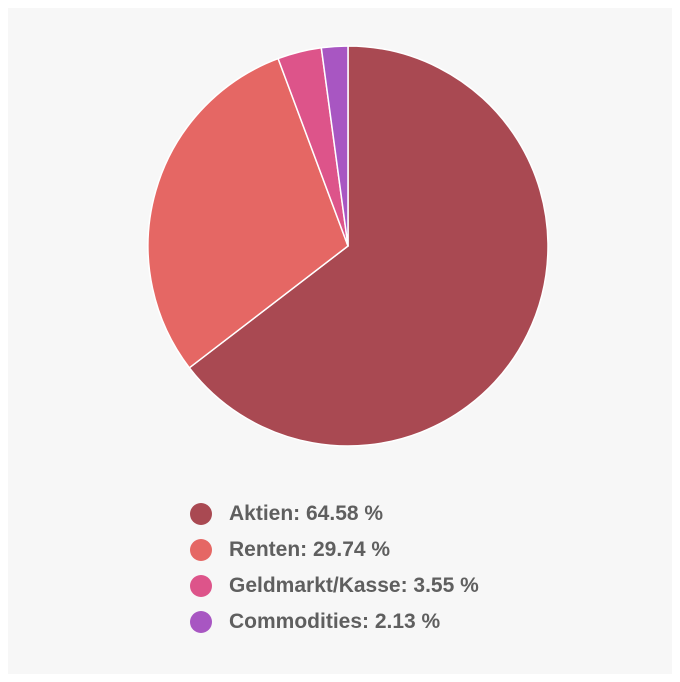  Describe the element at coordinates (201, 622) in the screenshot. I see `legend-swatch-commodities` at that location.